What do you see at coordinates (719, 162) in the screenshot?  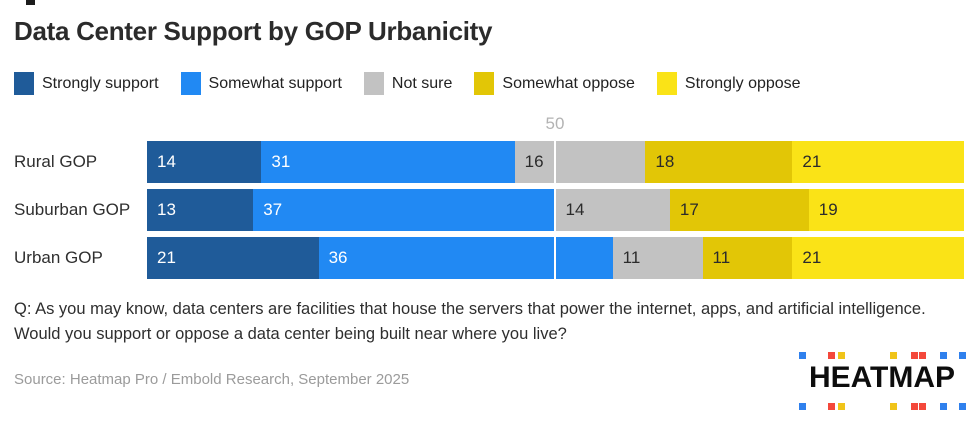 I see `bar-segment-somewhat-oppose: 18` at bounding box center [719, 162].